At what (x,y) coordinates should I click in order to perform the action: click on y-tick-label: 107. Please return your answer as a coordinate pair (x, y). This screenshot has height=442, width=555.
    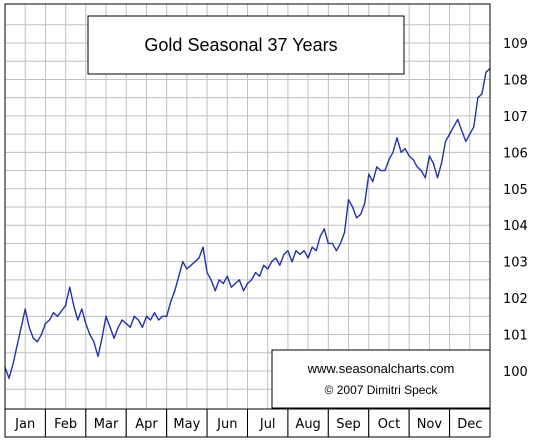
    Looking at the image, I should click on (515, 117).